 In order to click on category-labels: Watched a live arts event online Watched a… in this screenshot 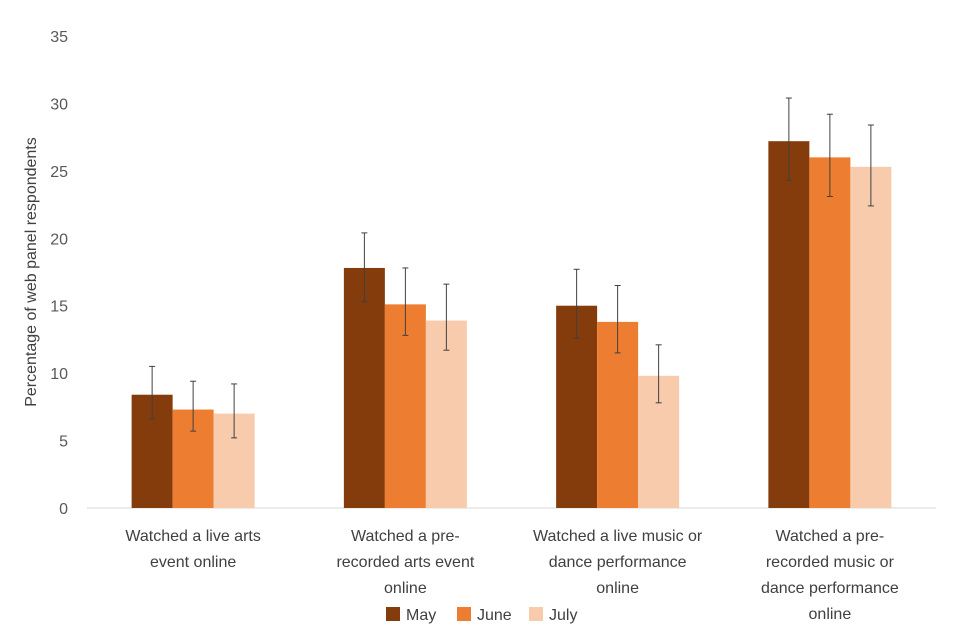, I will do `click(512, 575)`.